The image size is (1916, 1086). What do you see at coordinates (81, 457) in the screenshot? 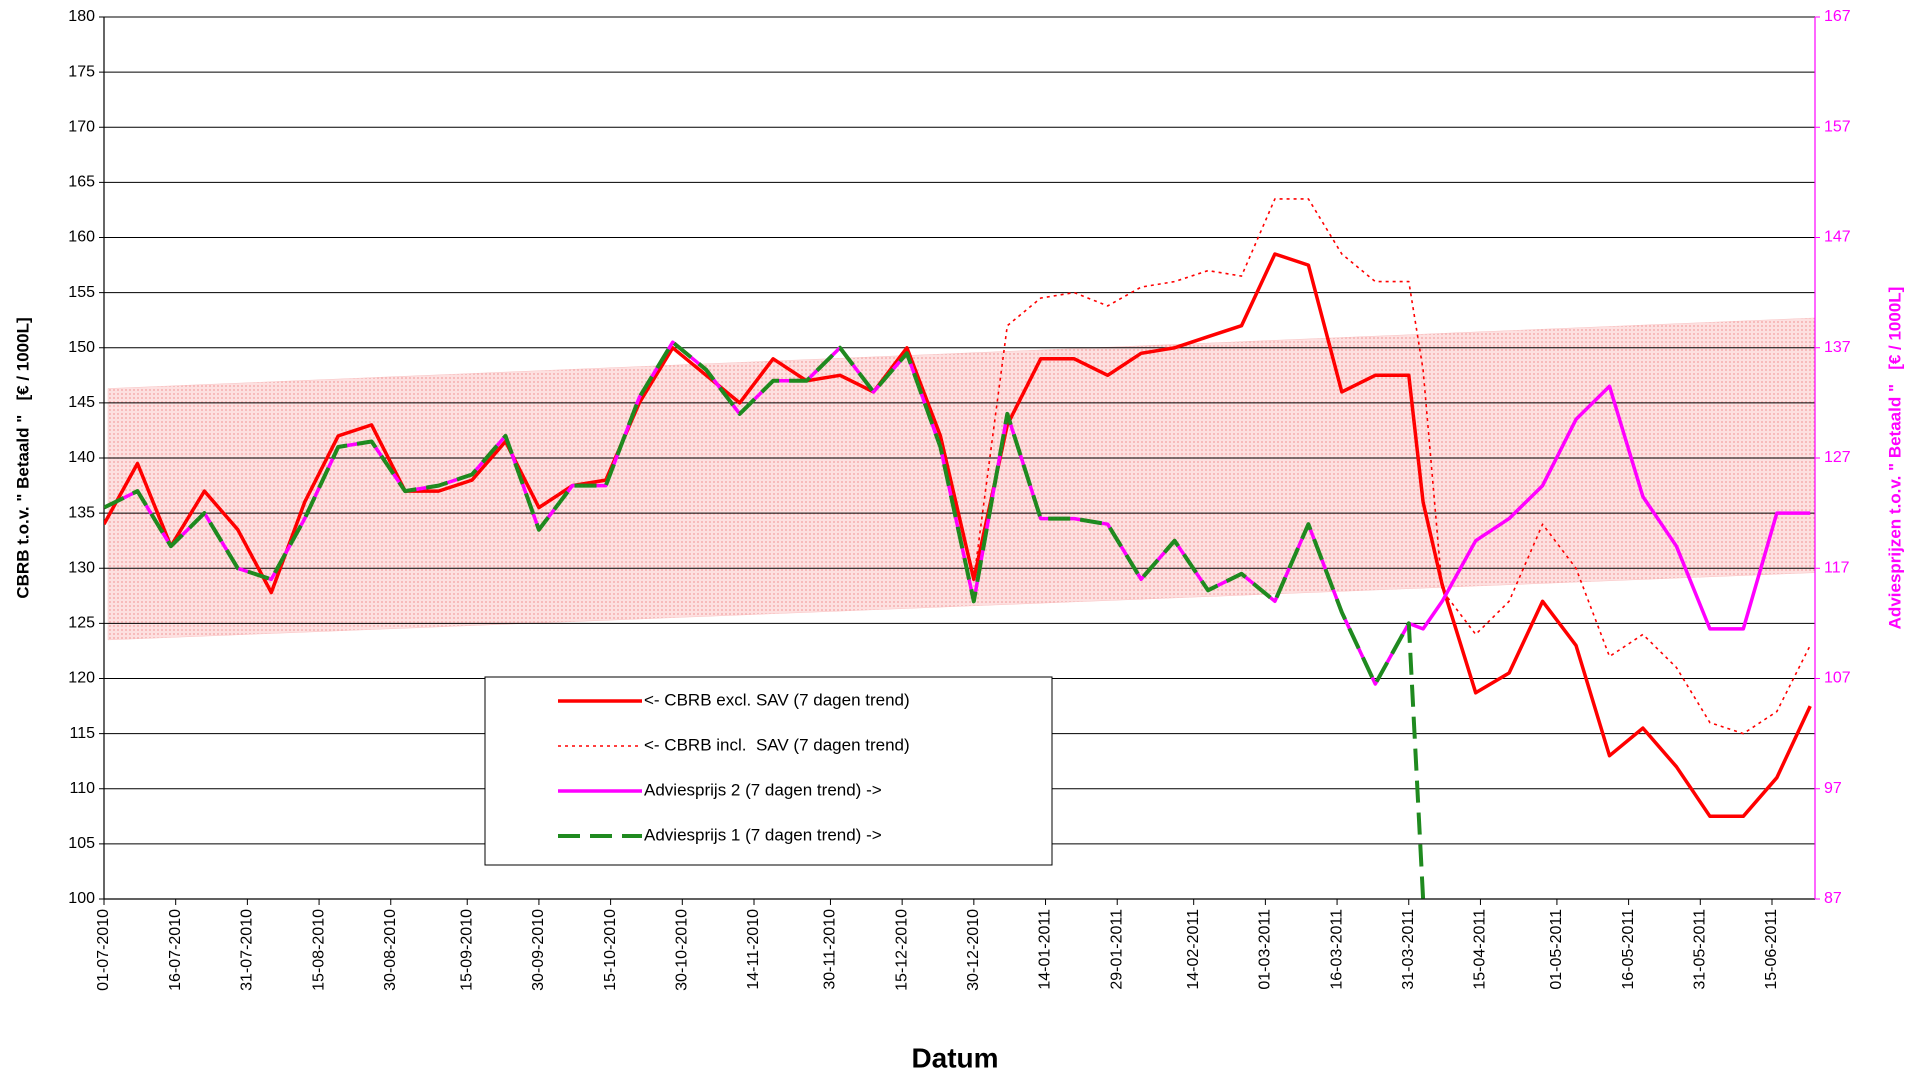
I see `y-tick-label: 140` at bounding box center [81, 457].